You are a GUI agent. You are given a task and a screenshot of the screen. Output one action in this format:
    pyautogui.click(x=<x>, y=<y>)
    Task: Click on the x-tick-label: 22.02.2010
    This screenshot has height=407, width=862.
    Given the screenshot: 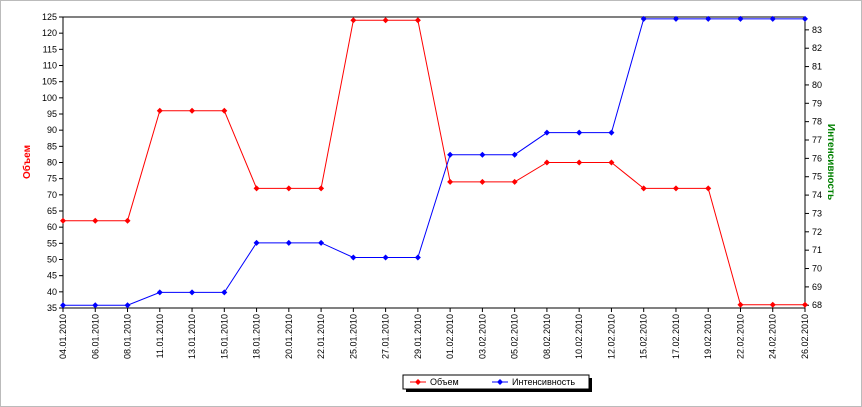 What is the action you would take?
    pyautogui.click(x=740, y=336)
    